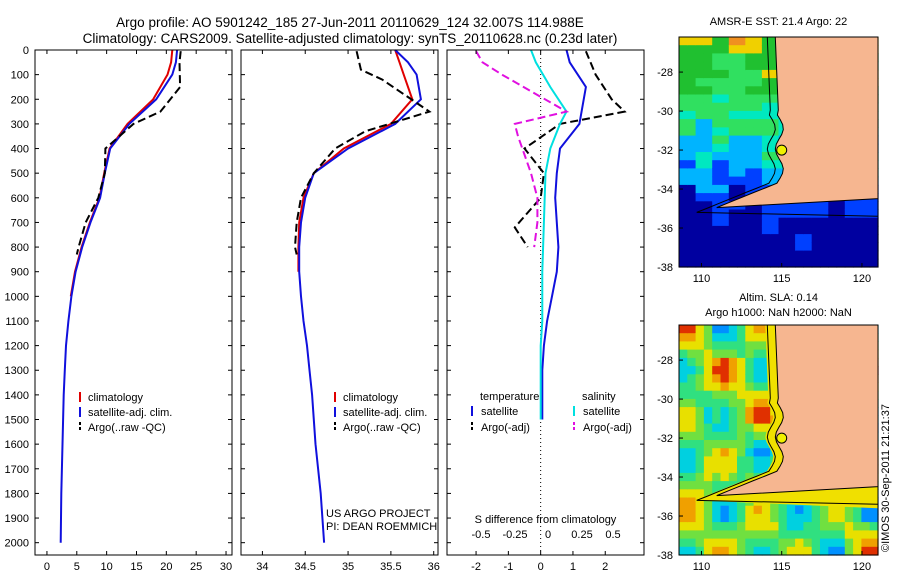 This screenshot has height=580, width=900. I want to click on y-tick-label: 1800, so click(17, 494).